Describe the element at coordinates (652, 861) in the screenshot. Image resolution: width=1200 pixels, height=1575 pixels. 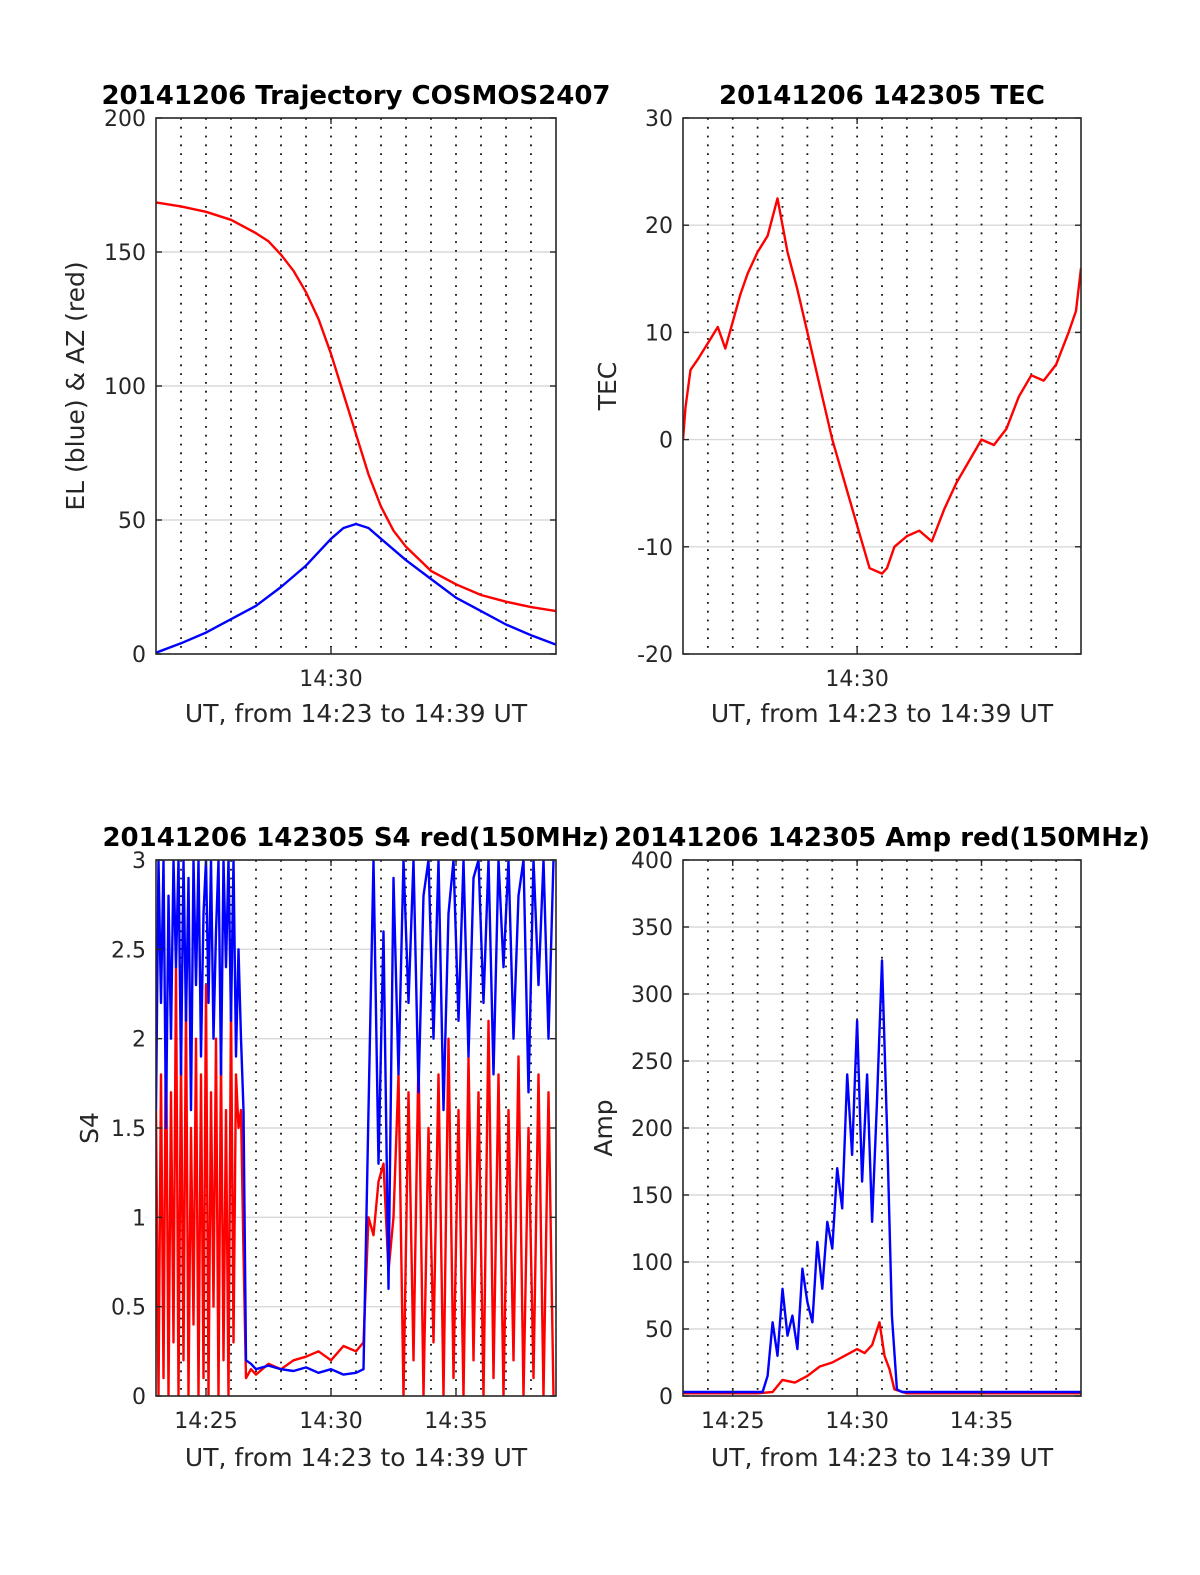
I see `amp-ytick-label-8: 400` at that location.